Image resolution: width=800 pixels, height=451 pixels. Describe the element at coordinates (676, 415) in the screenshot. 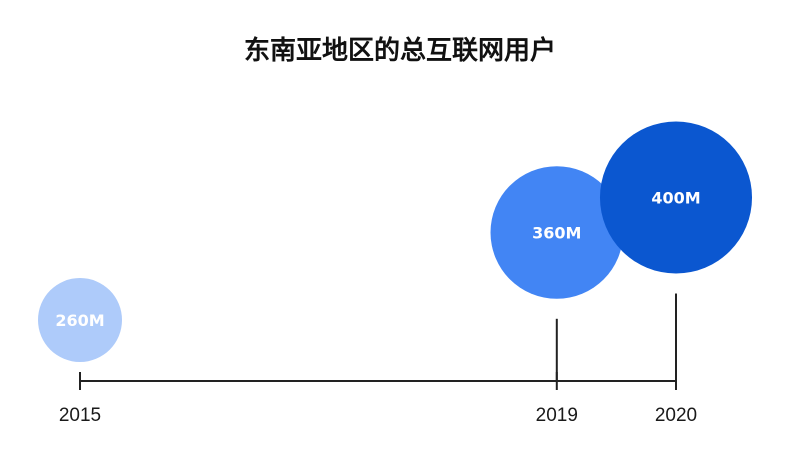

I see `tick-label-2020: 2020` at that location.